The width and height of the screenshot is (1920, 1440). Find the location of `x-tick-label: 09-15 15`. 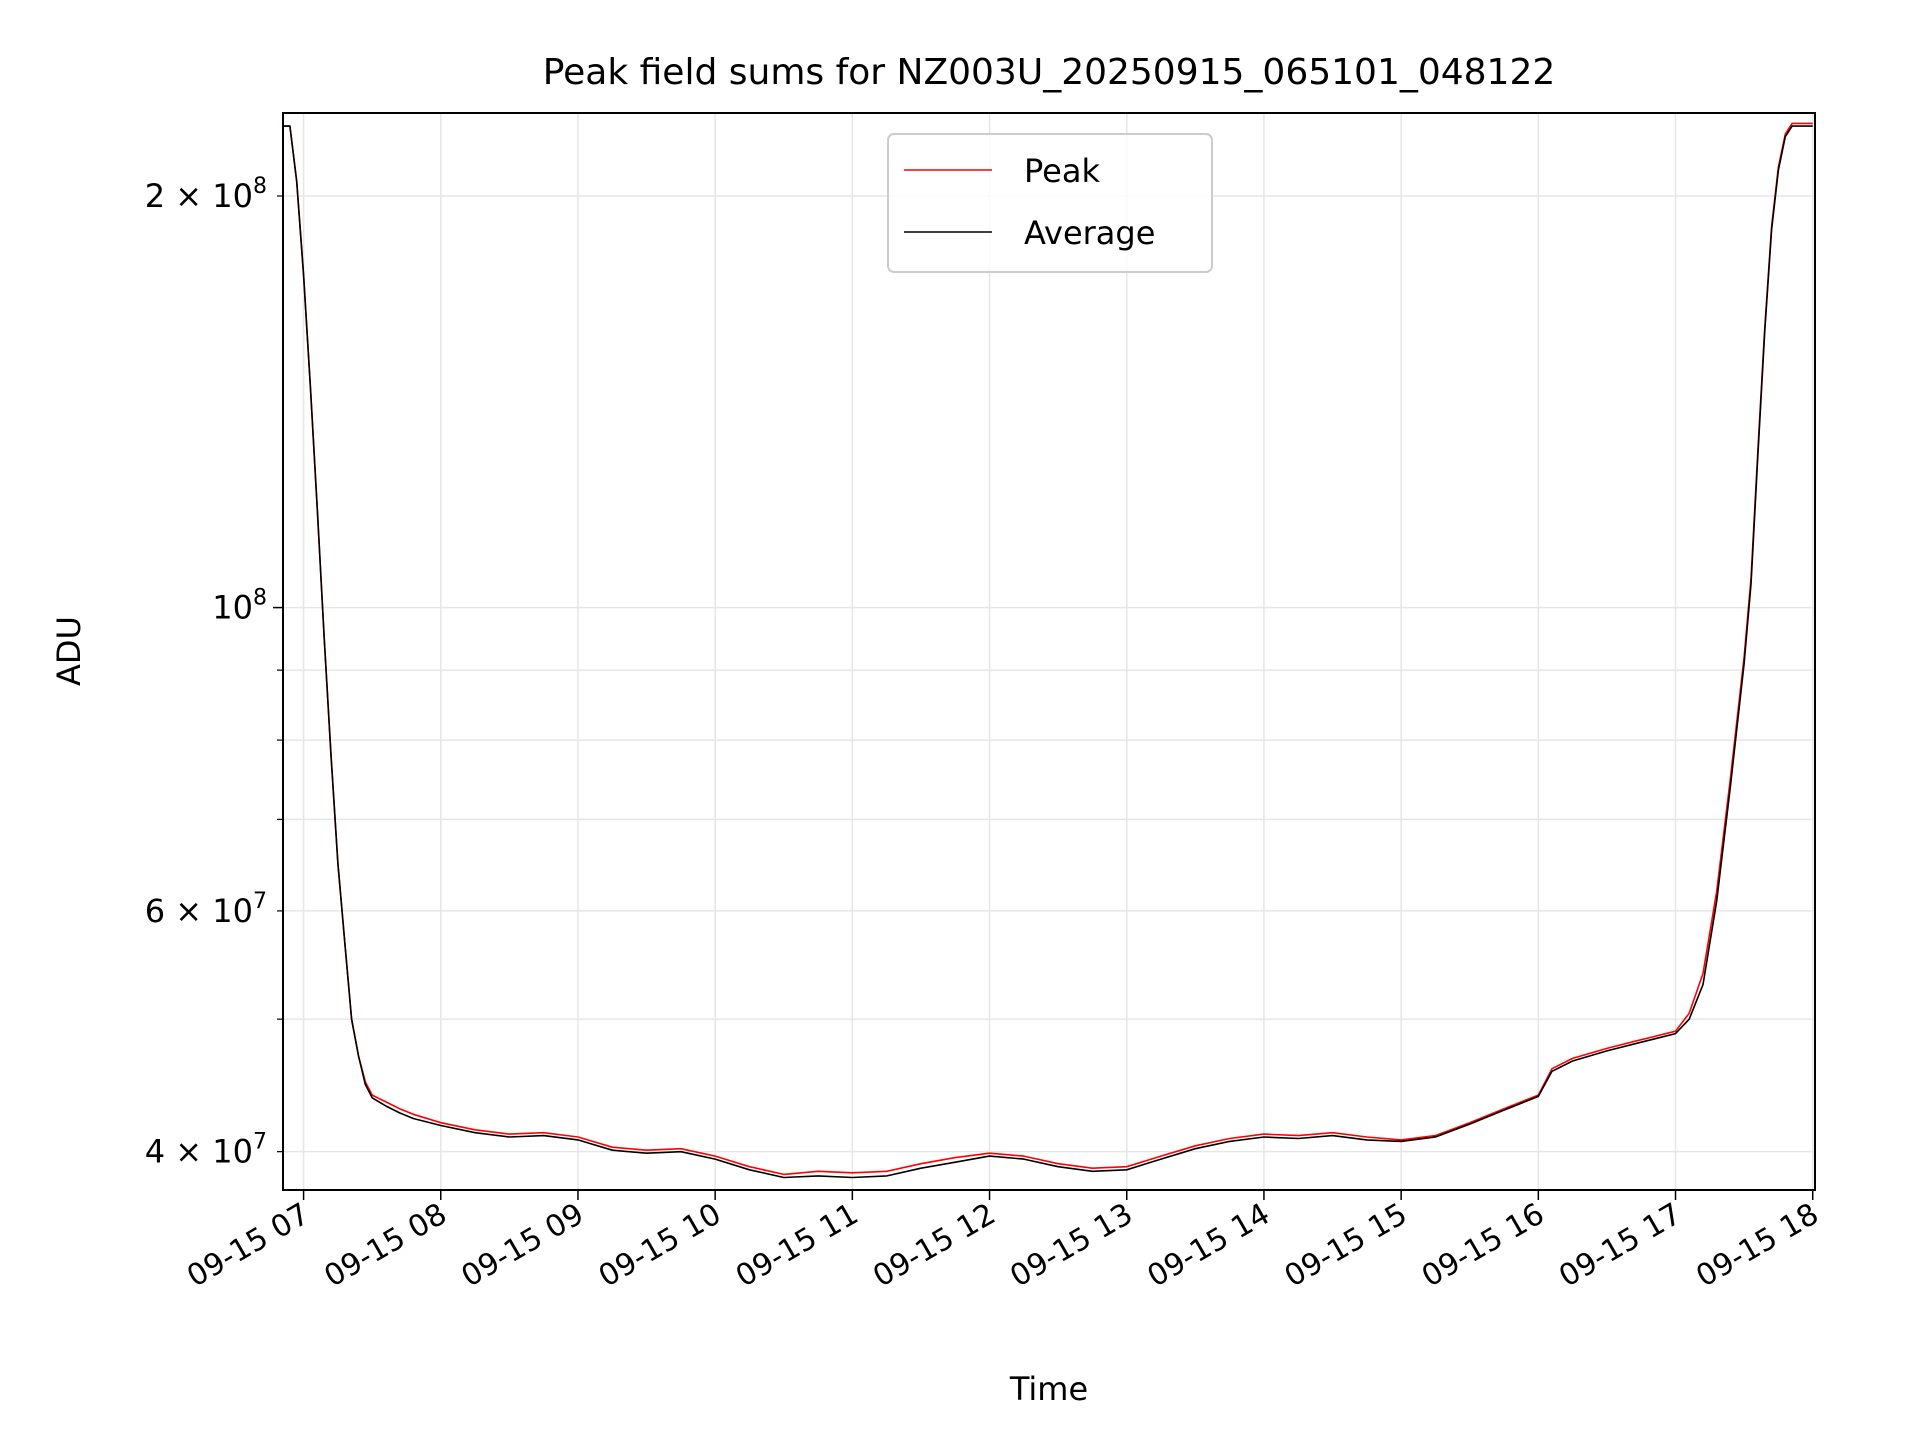

x-tick-label: 09-15 15 is located at coordinates (1346, 1246).